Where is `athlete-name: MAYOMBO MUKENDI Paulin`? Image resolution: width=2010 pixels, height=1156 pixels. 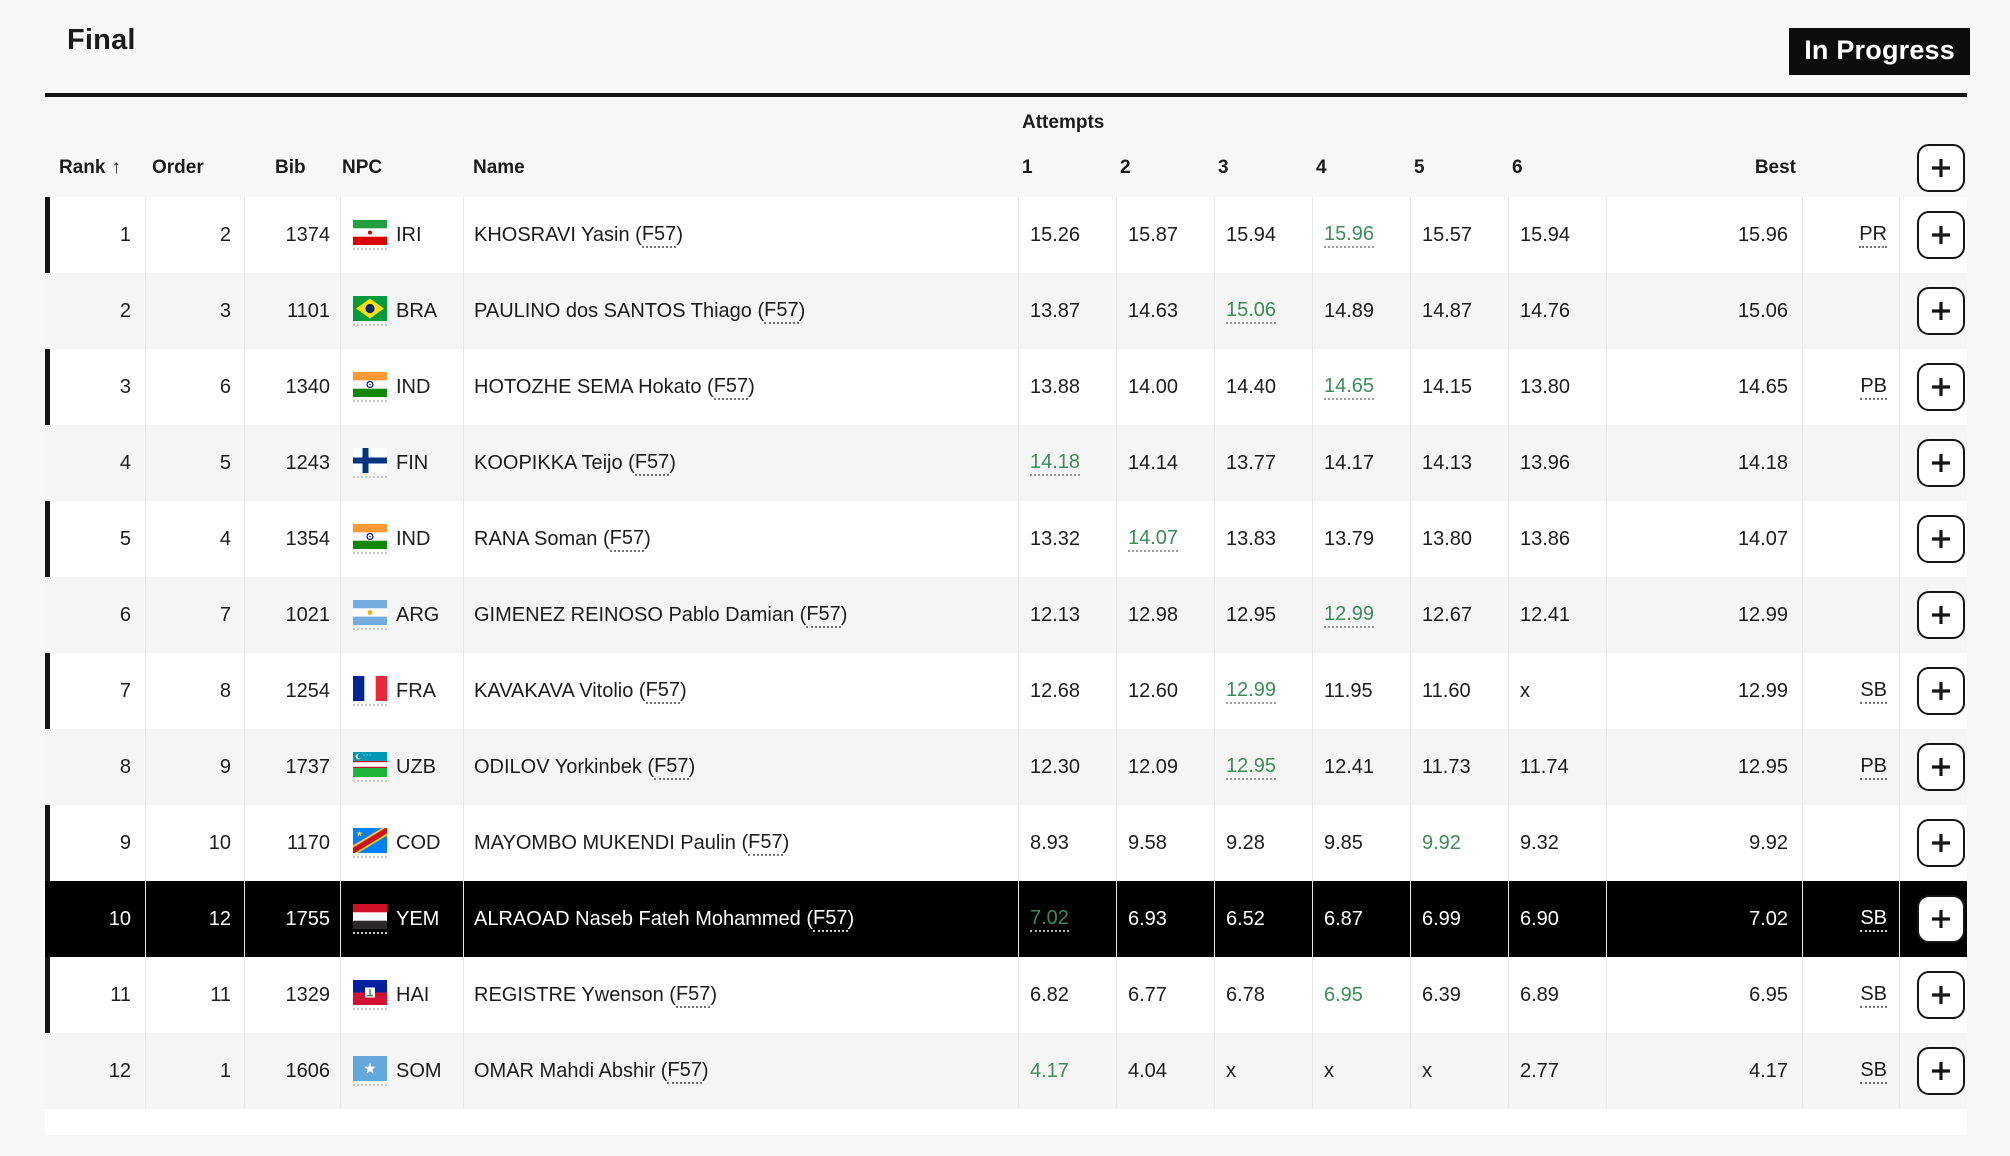
athlete-name: MAYOMBO MUKENDI Paulin is located at coordinates (605, 842).